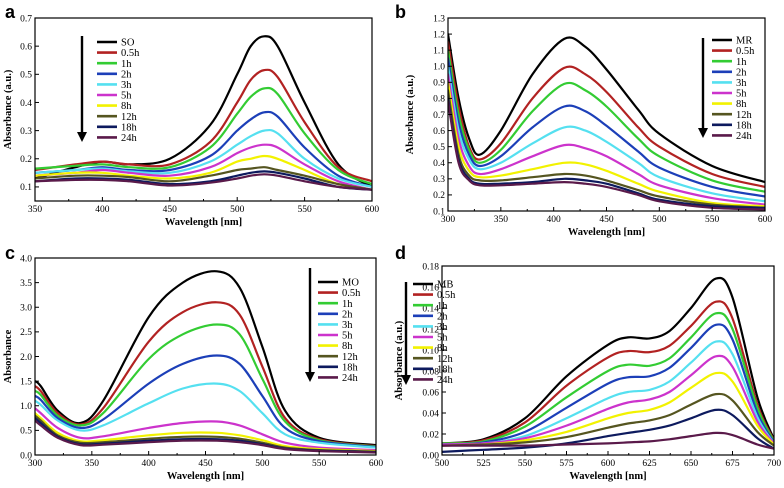 The height and width of the screenshot is (488, 784). What do you see at coordinates (26, 284) in the screenshot?
I see `y-tick-label: 3.5` at bounding box center [26, 284].